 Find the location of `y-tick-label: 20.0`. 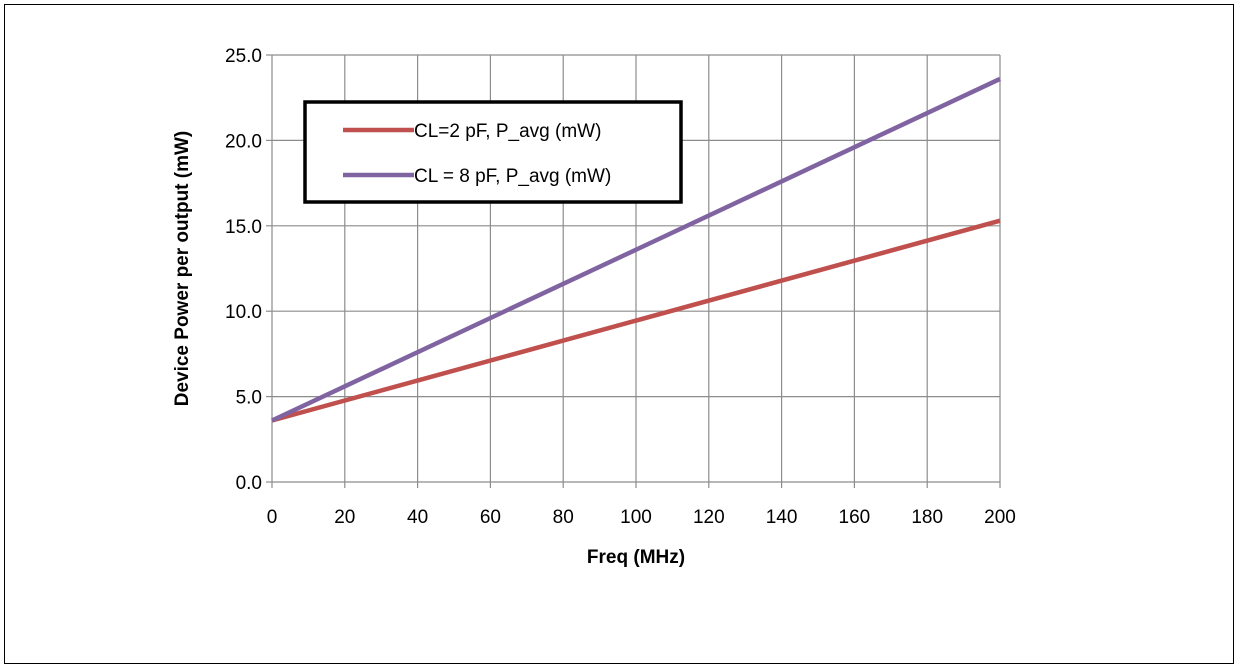

y-tick-label: 20.0 is located at coordinates (243, 141).